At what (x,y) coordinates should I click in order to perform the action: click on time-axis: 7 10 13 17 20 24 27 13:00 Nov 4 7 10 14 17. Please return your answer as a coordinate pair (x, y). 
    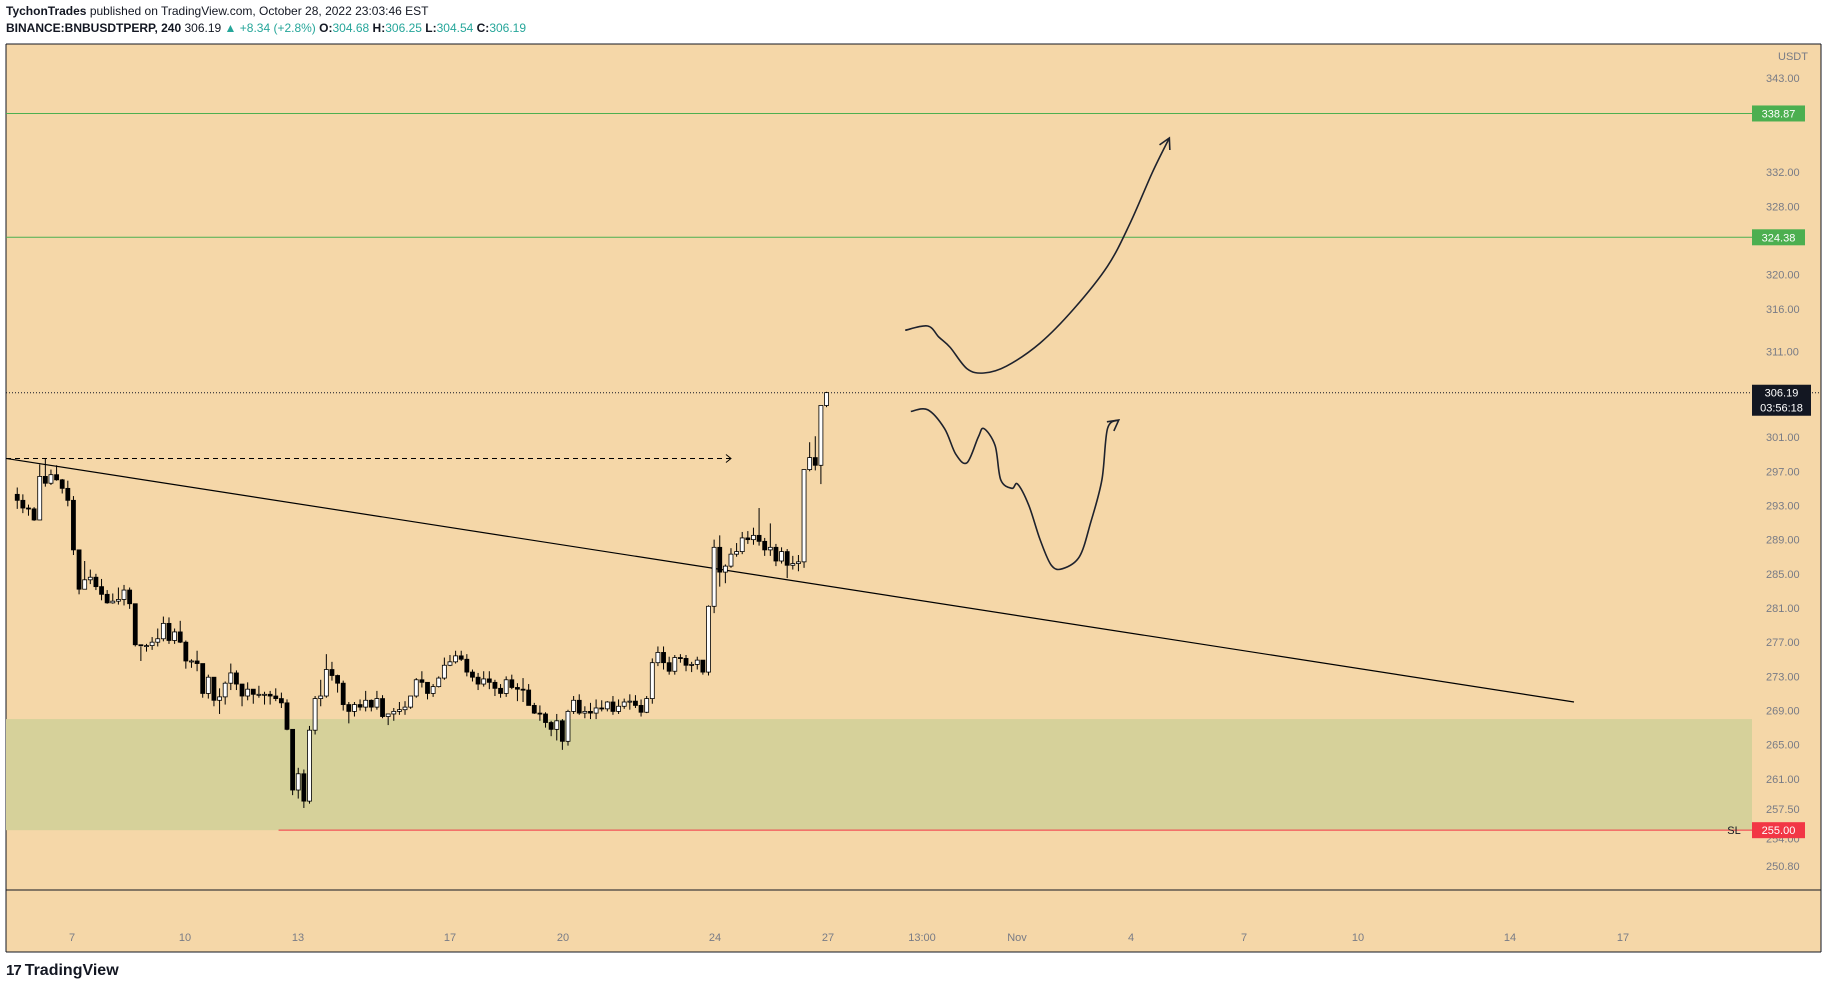
    Looking at the image, I should click on (849, 938).